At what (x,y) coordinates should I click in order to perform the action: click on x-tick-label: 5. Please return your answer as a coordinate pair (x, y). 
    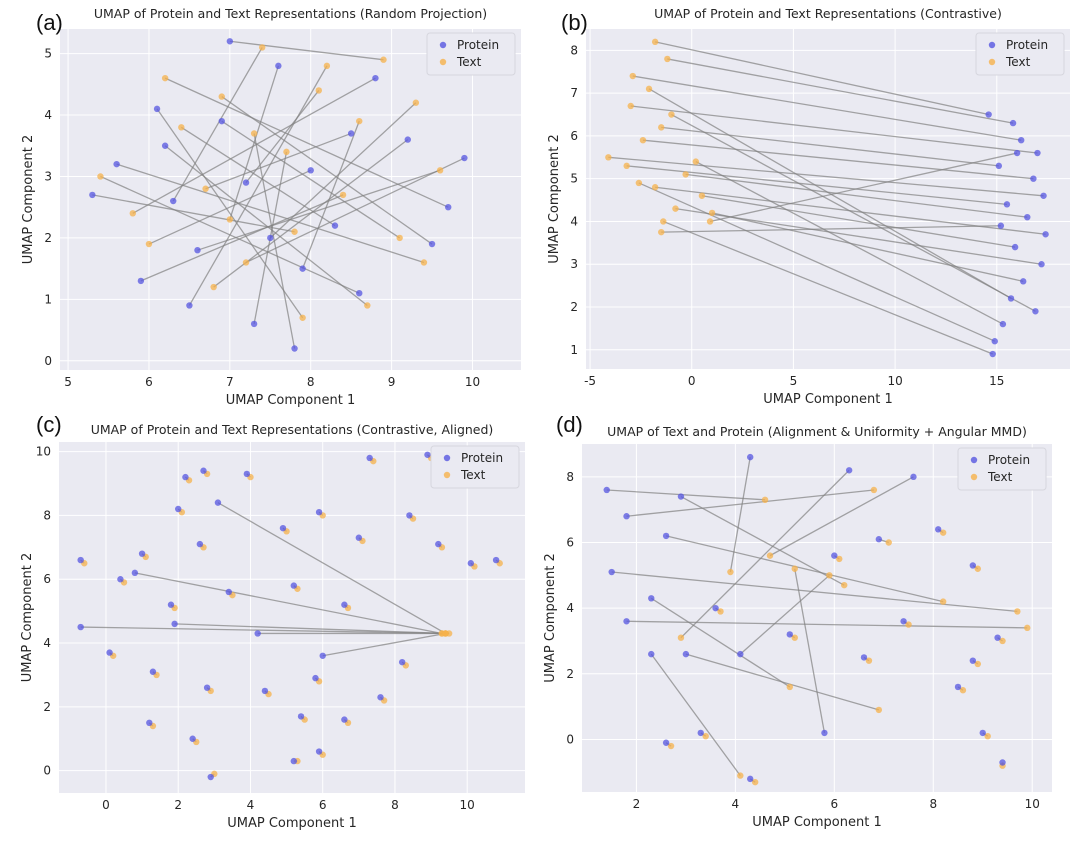
    Looking at the image, I should click on (794, 381).